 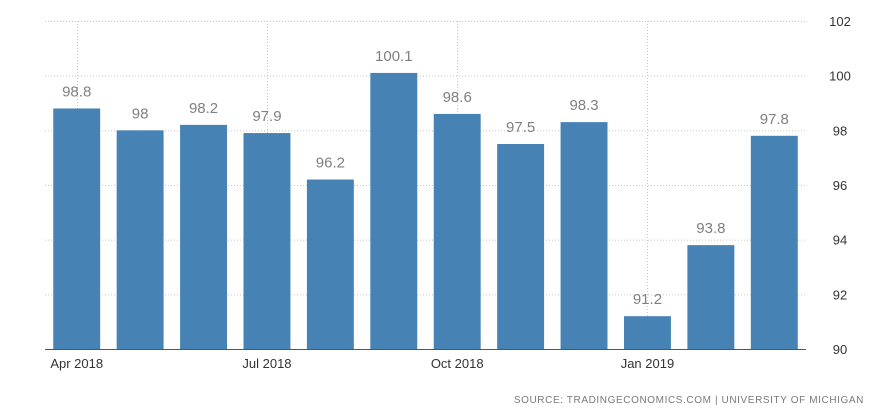 What do you see at coordinates (330, 163) in the screenshot?
I see `data-label: 96.2` at bounding box center [330, 163].